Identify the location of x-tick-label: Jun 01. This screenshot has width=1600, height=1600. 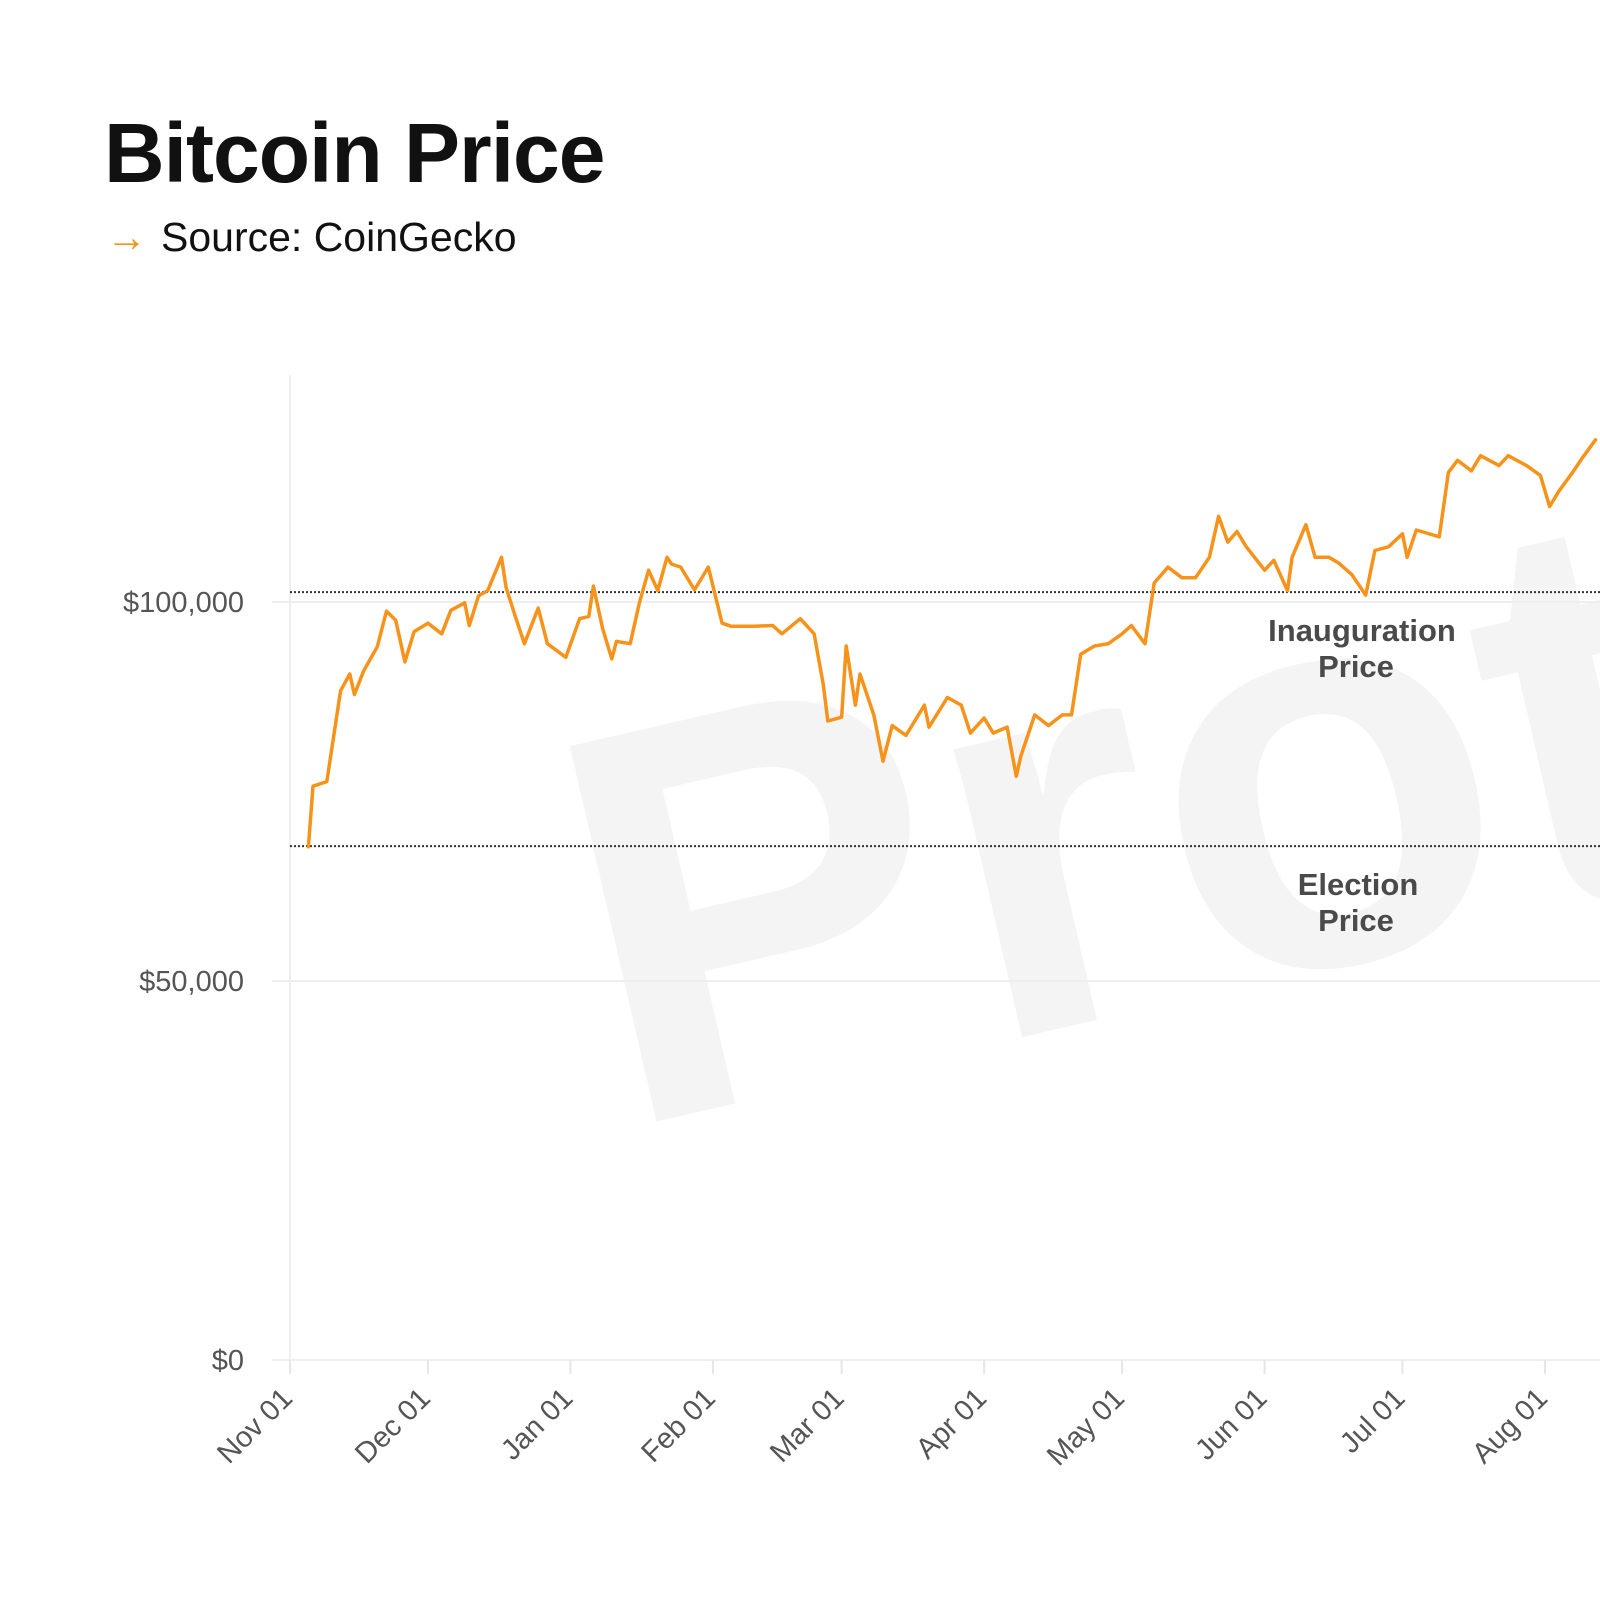
(1231, 1424).